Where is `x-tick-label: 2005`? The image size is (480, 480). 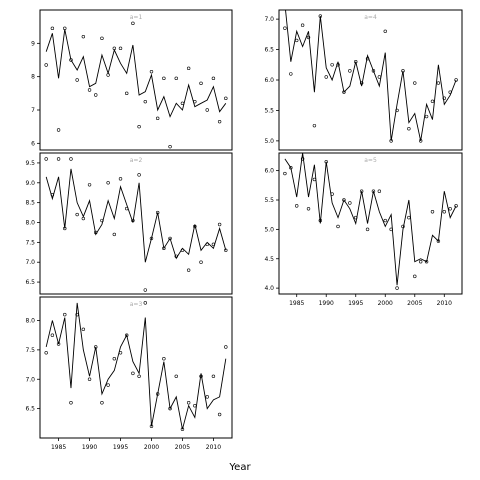
x-tick-label: 2005 is located at coordinates (182, 447).